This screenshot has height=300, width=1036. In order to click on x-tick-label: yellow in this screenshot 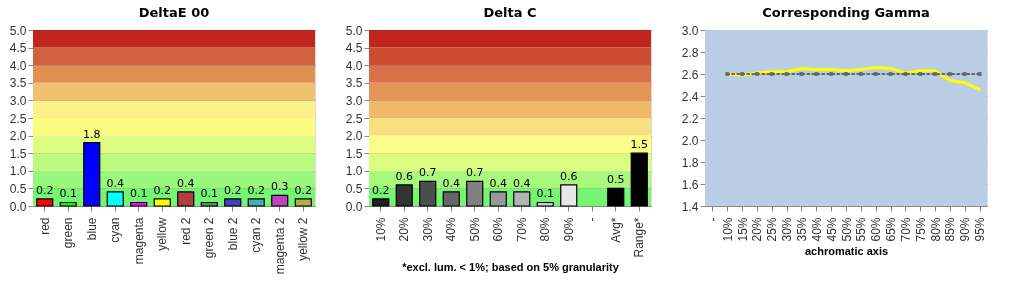, I will do `click(162, 234)`.